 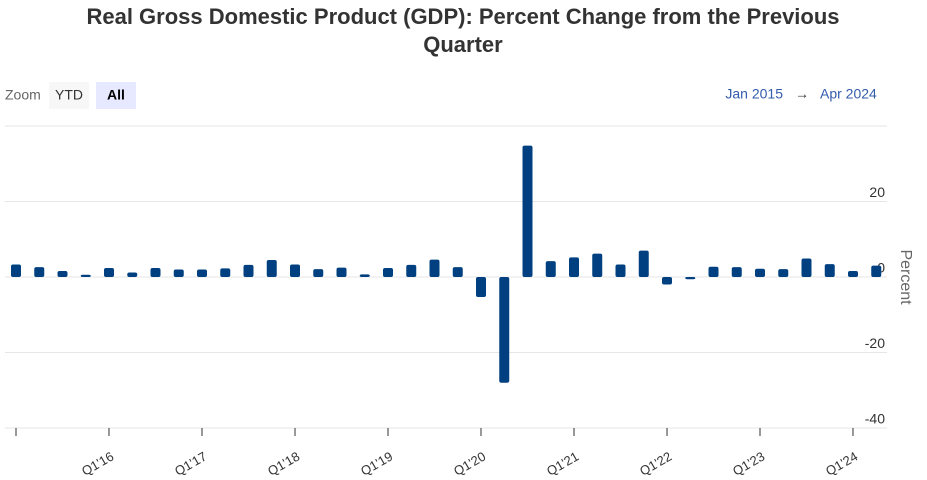 I want to click on x-tick-label: Q1'21, so click(x=562, y=464).